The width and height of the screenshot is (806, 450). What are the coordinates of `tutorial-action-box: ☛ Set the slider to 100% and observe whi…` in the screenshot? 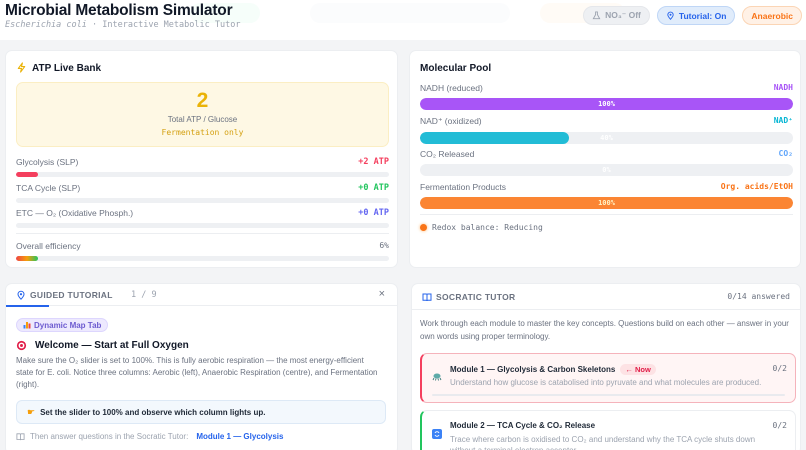 It's located at (201, 412).